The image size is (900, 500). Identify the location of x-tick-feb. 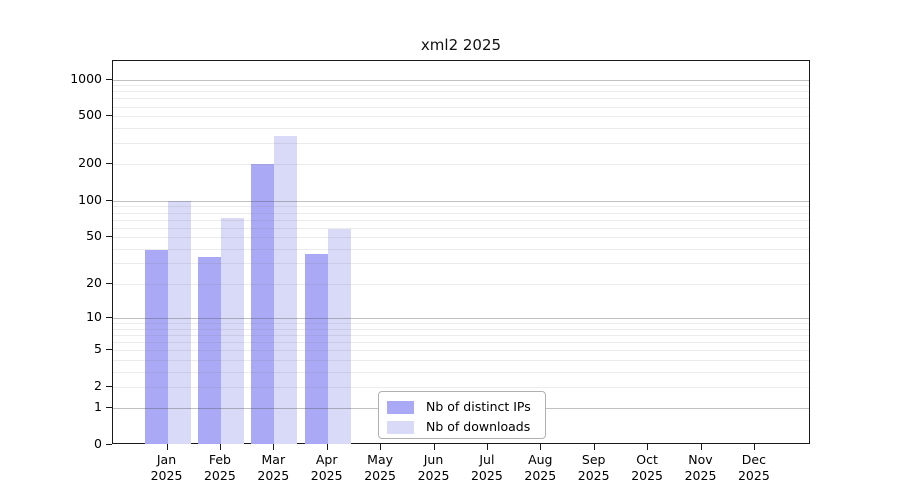
(220, 447).